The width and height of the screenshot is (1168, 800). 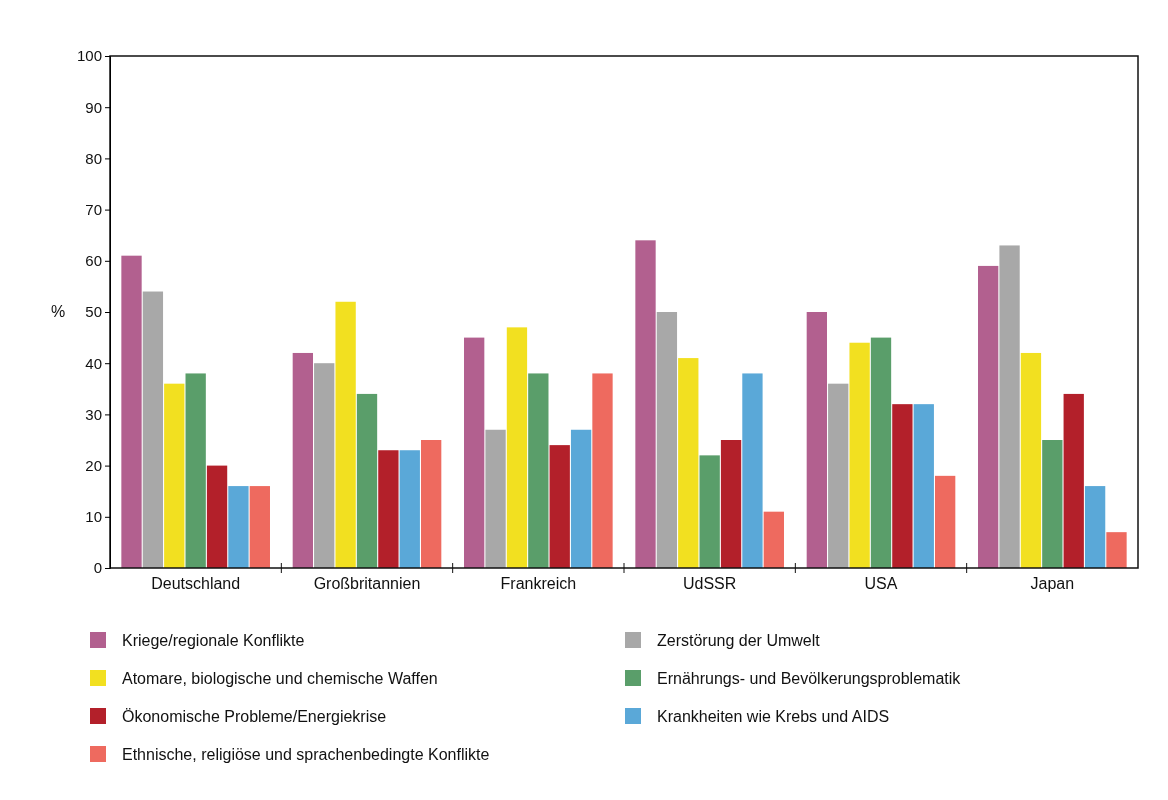 What do you see at coordinates (58, 311) in the screenshot?
I see `y-axis-title: %` at bounding box center [58, 311].